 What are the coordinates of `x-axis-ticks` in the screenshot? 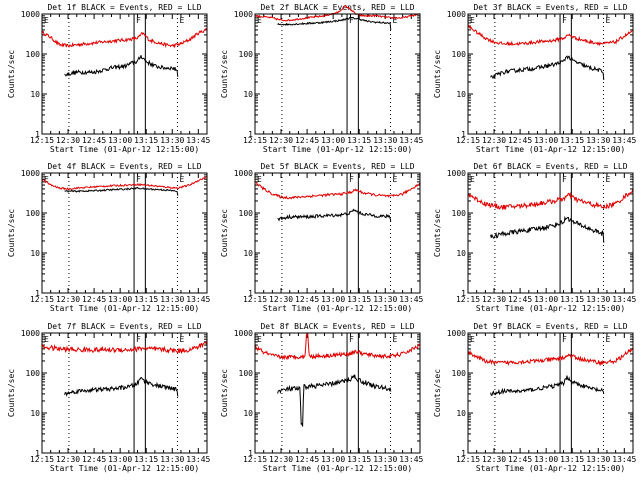 It's located at (337, 74).